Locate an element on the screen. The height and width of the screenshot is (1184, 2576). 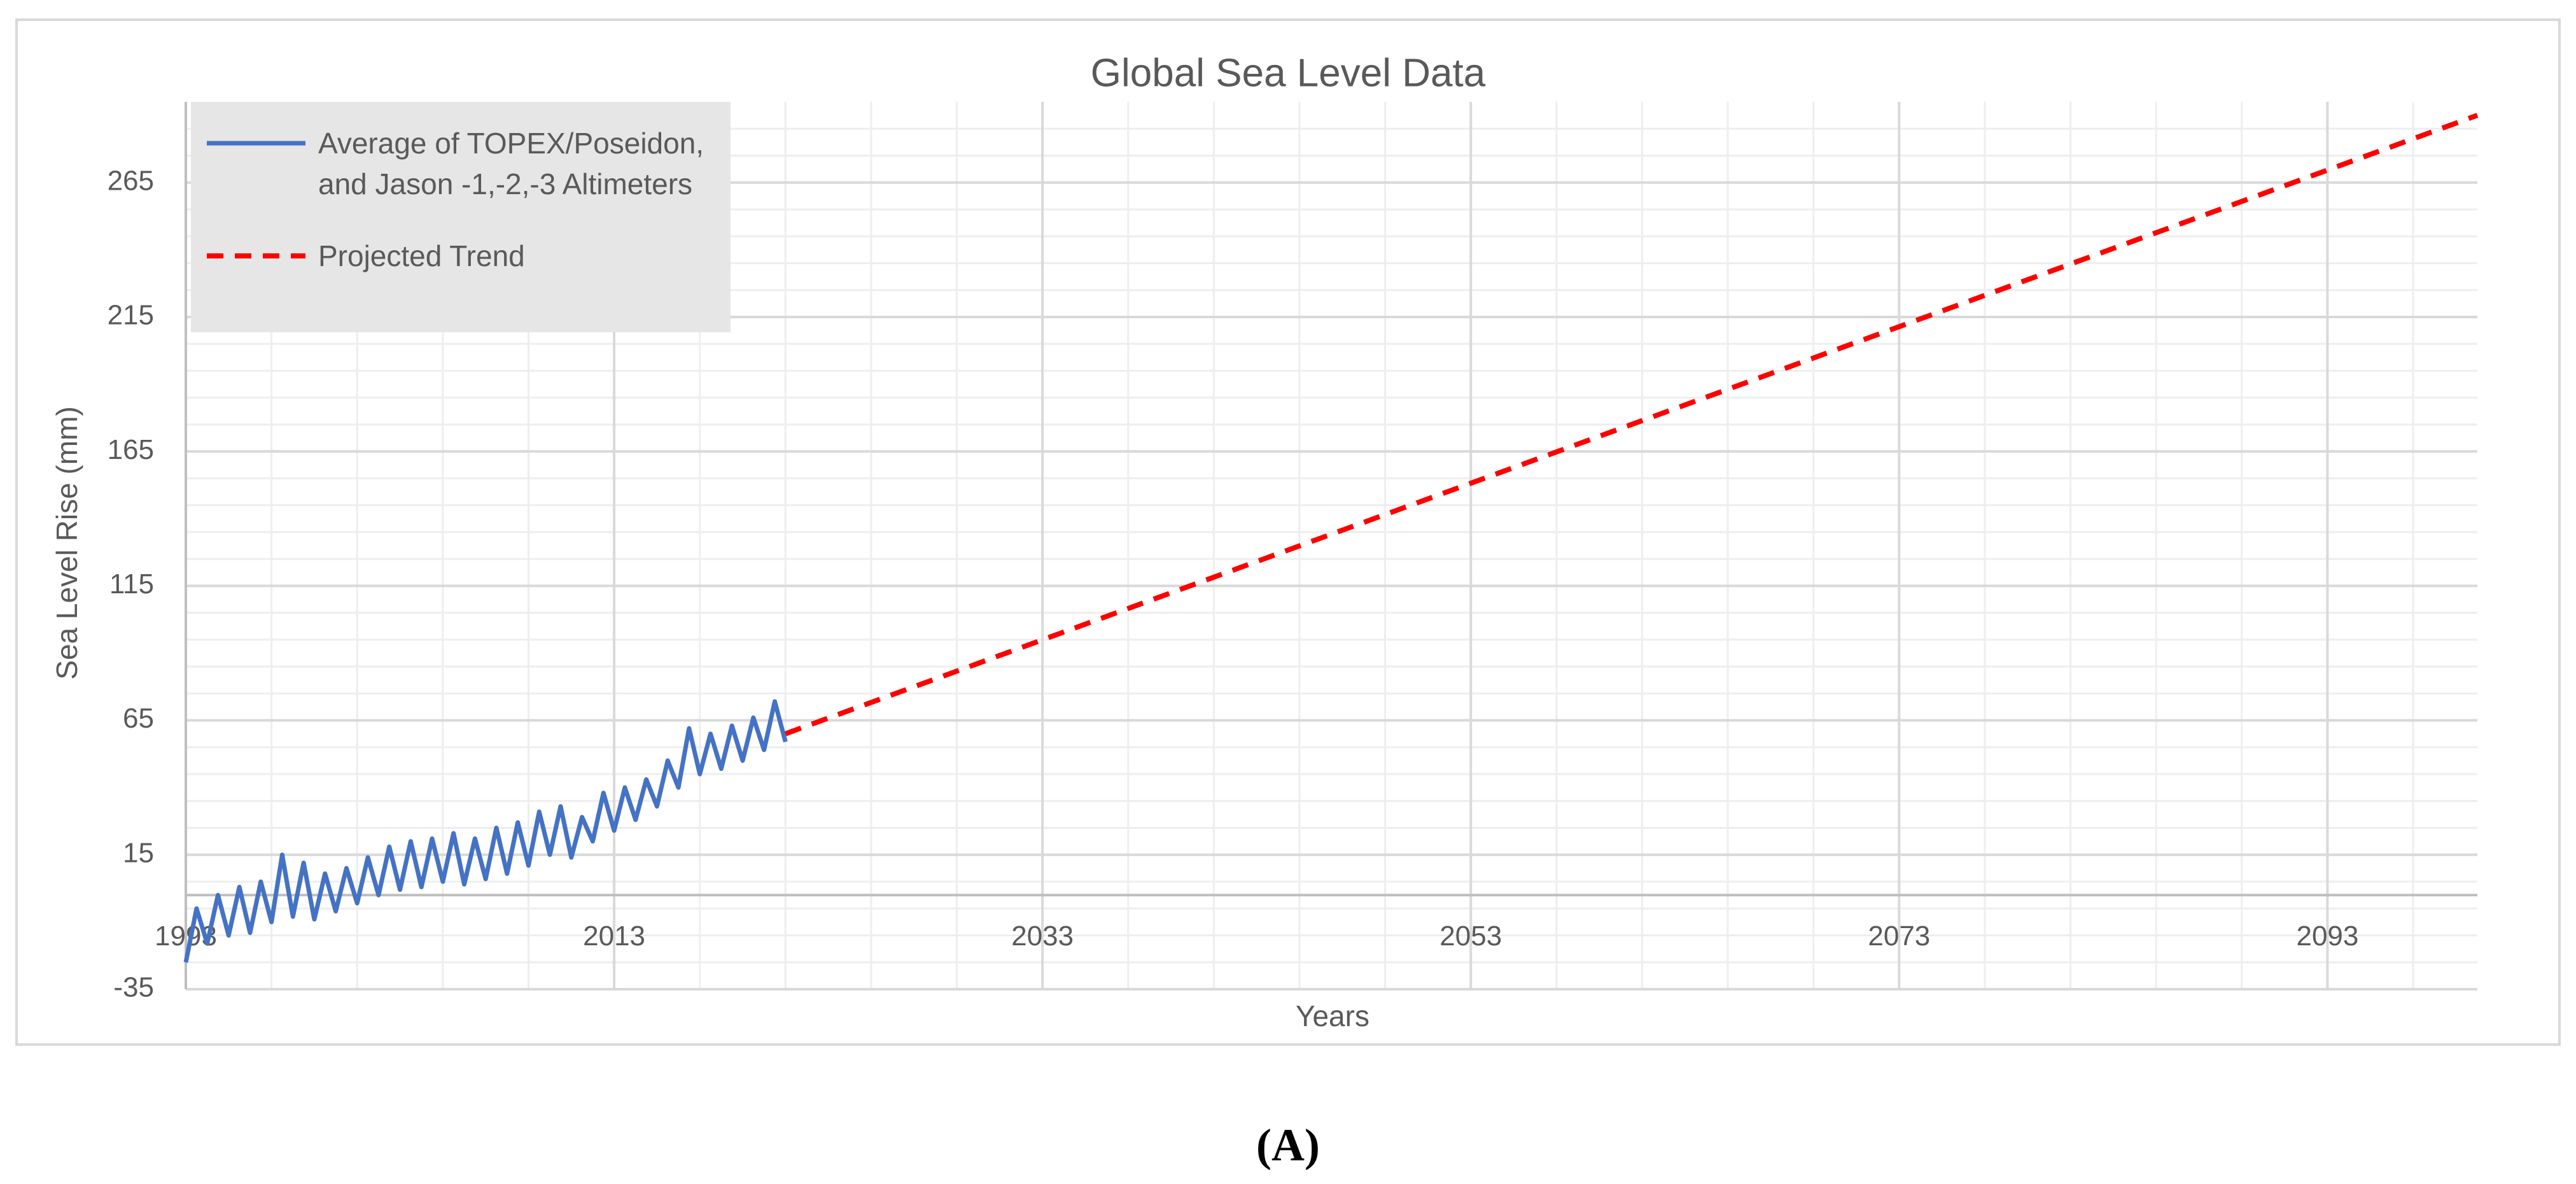
x-tick-label: 2093 is located at coordinates (2327, 936).